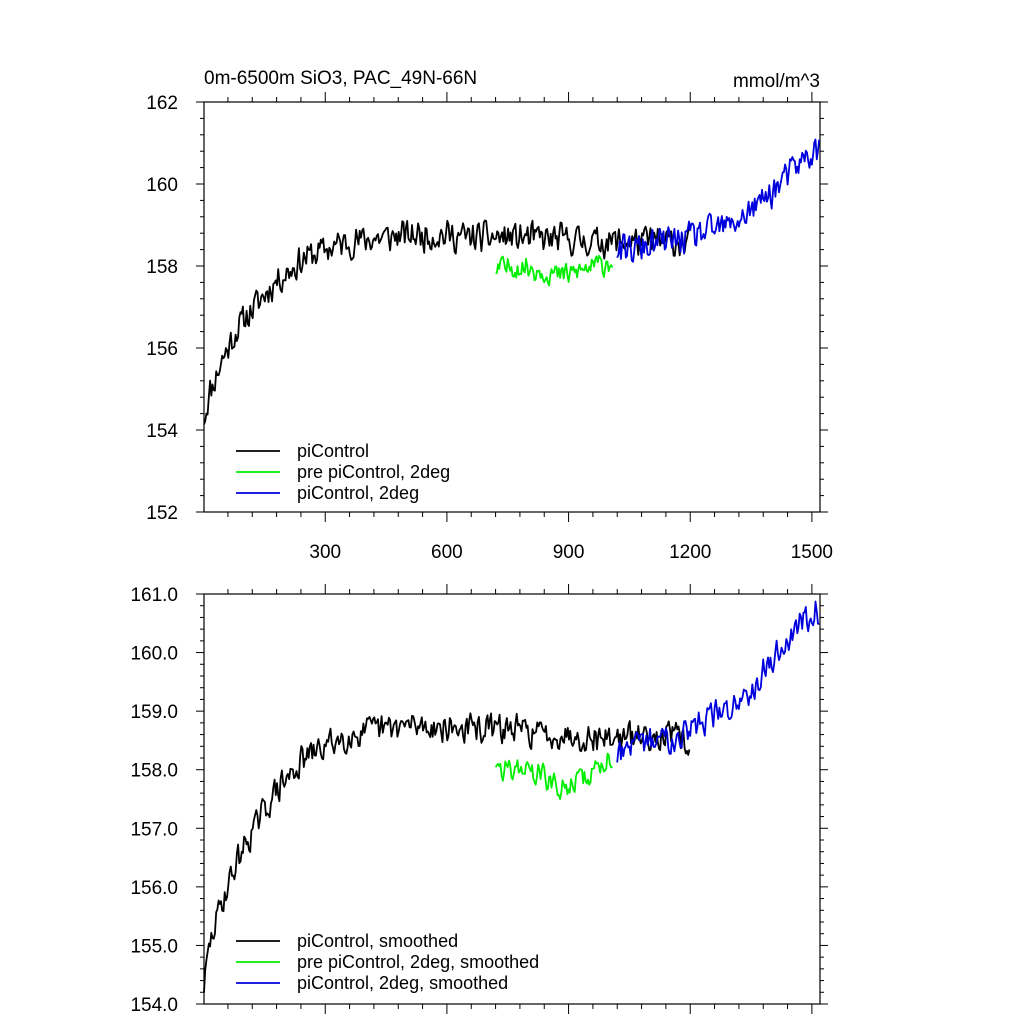 Image resolution: width=1024 pixels, height=1024 pixels. What do you see at coordinates (358, 493) in the screenshot?
I see `legend-label: piControl, 2deg` at bounding box center [358, 493].